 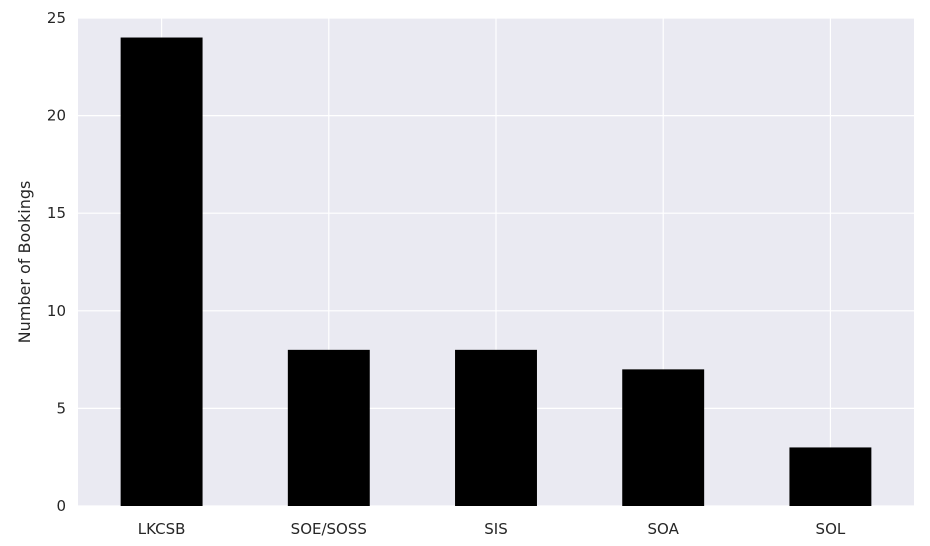 What do you see at coordinates (328, 427) in the screenshot?
I see `bar-soe-soss` at bounding box center [328, 427].